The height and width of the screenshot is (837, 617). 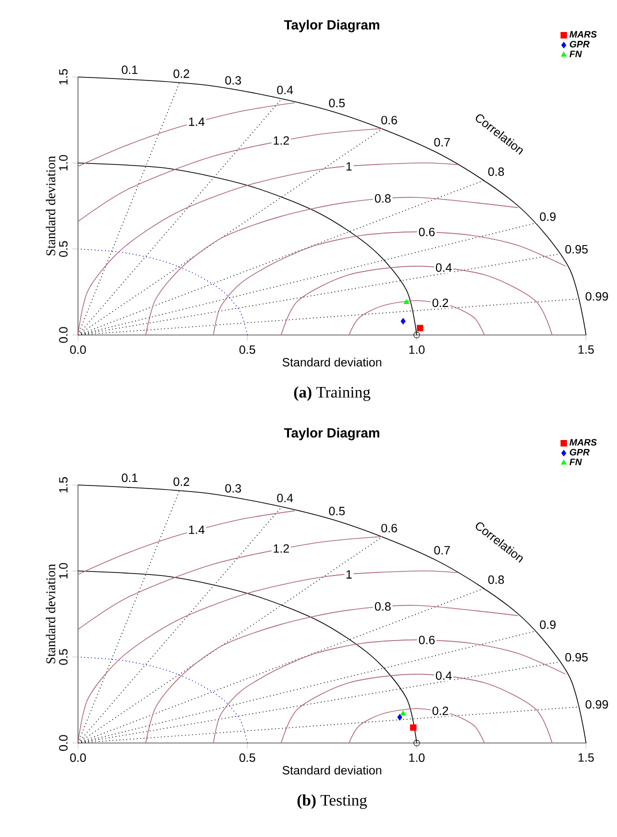 I want to click on text: (b) Testing, so click(x=332, y=801).